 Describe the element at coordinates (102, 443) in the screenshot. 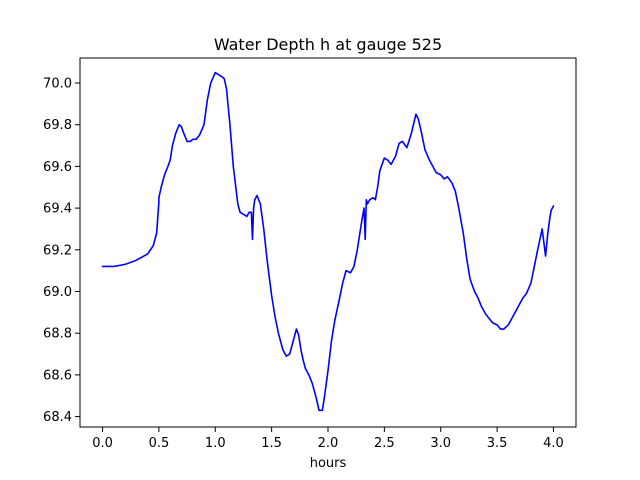

I see `x-tick-label: 0.0` at that location.